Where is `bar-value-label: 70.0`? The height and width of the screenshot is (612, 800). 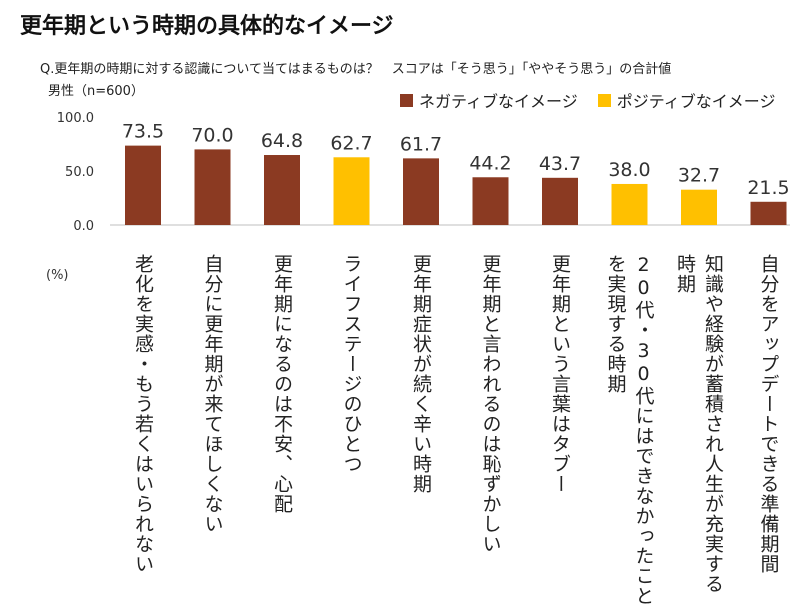 bar-value-label: 70.0 is located at coordinates (212, 135).